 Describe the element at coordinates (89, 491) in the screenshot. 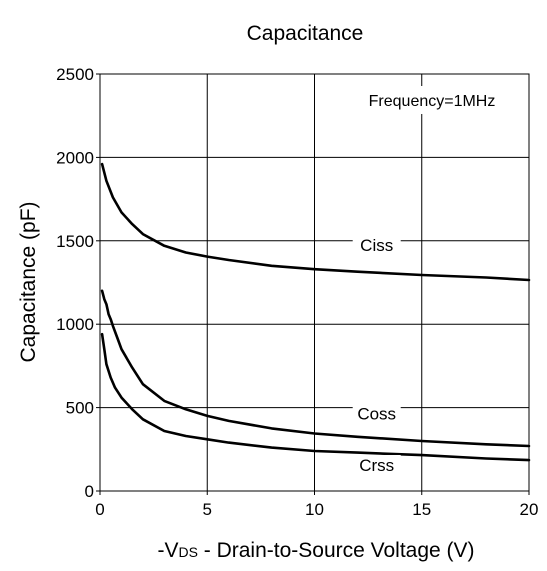

I see `y-tick-label: 0` at that location.